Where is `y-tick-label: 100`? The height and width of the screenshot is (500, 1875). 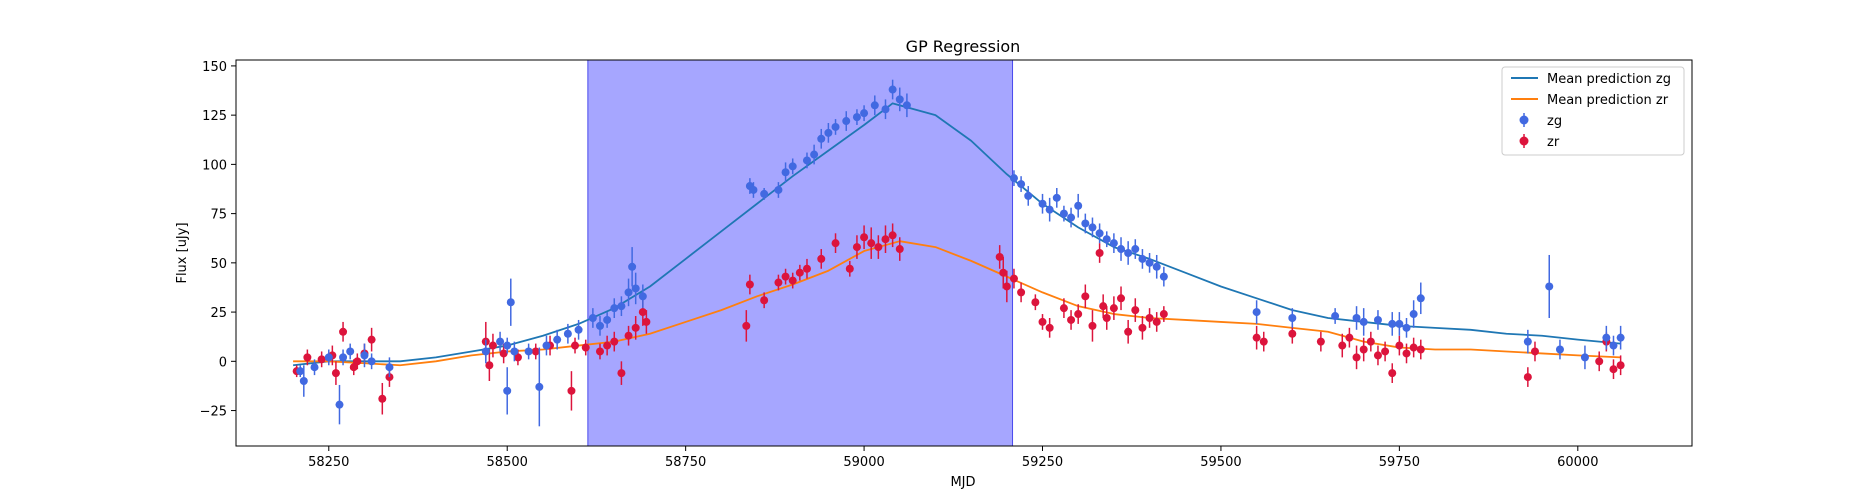 y-tick-label: 100 is located at coordinates (214, 165).